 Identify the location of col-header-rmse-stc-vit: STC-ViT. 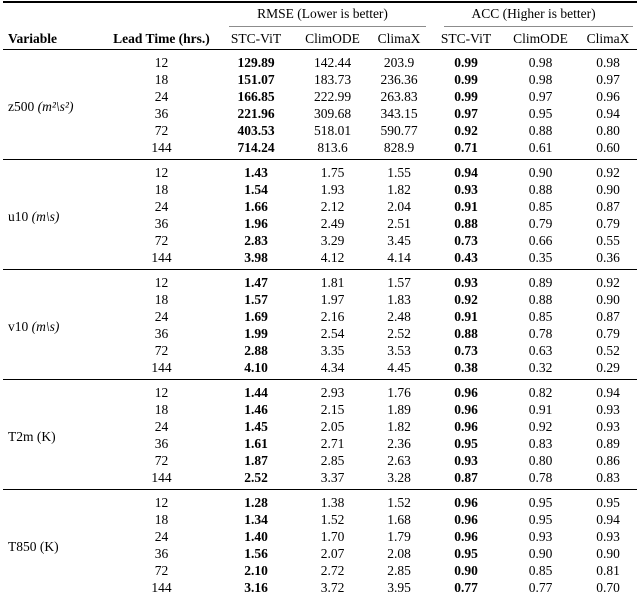
(256, 39).